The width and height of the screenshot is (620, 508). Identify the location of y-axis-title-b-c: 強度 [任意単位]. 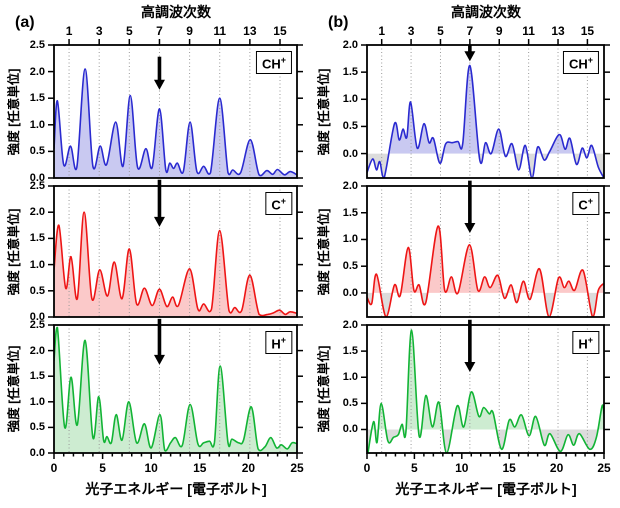
(324, 252).